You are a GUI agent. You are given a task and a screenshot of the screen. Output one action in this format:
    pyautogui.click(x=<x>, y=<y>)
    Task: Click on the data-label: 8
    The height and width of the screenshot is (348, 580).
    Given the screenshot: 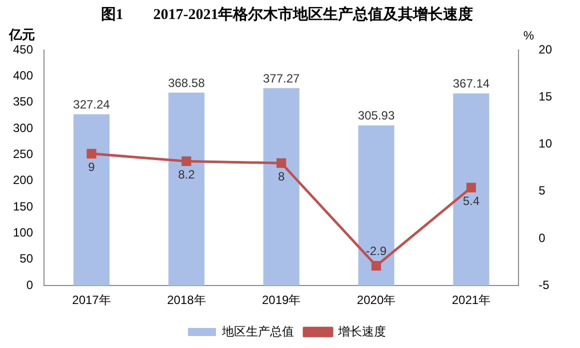 What is the action you would take?
    pyautogui.click(x=281, y=176)
    